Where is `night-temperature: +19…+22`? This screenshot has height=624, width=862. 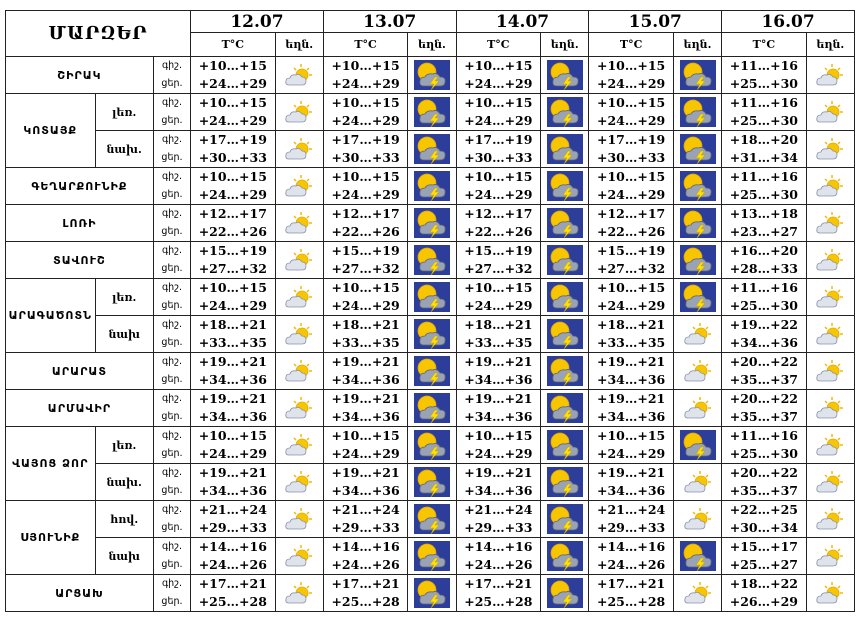
night-temperature: +19…+22 is located at coordinates (763, 324).